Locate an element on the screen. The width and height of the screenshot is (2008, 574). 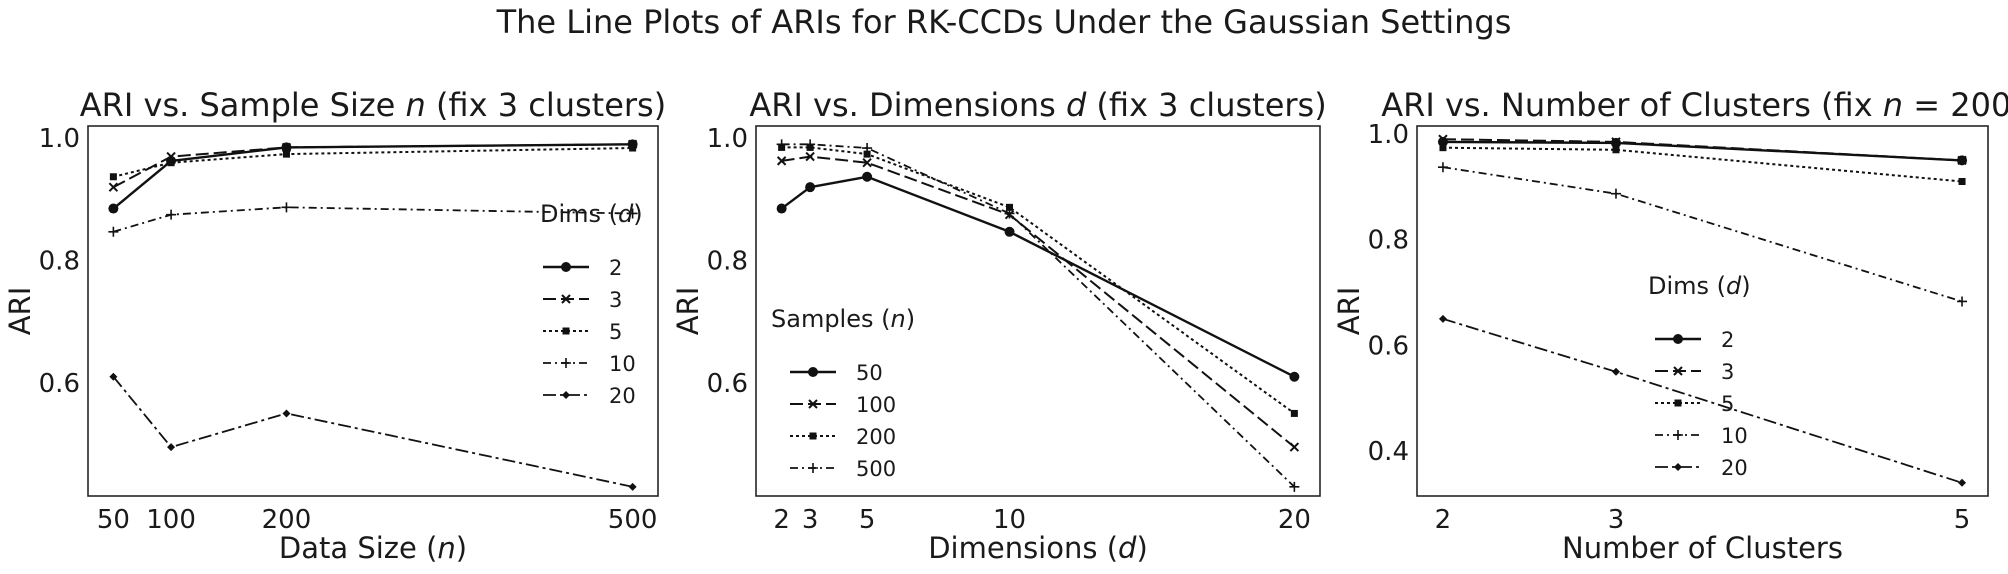
x-axis-label: Data Size (n) is located at coordinates (373, 548).